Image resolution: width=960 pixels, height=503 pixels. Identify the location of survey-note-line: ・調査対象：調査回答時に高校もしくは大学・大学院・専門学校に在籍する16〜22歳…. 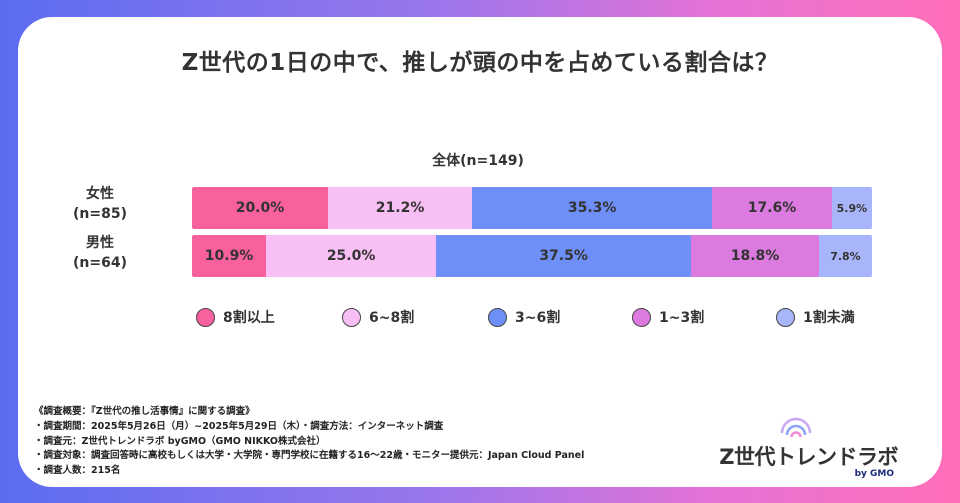
(309, 456).